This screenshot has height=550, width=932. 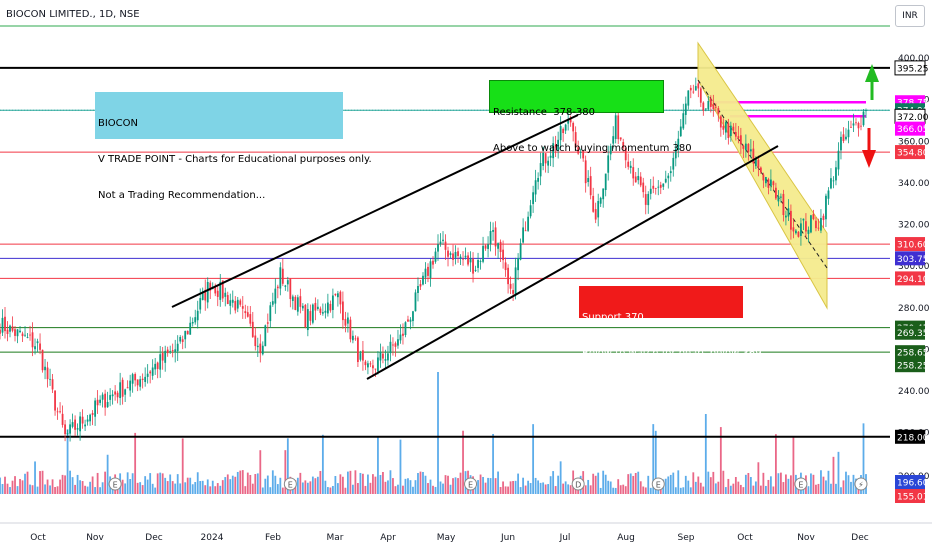 I want to click on level-badge-bg, so click(x=910, y=128).